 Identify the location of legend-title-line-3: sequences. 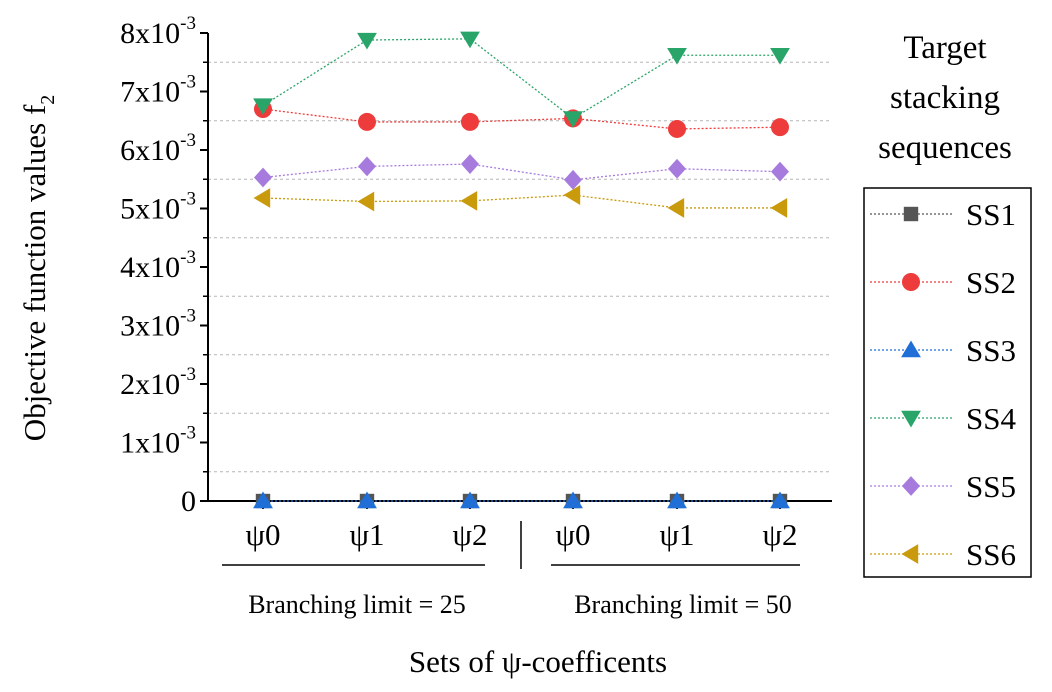
(945, 148).